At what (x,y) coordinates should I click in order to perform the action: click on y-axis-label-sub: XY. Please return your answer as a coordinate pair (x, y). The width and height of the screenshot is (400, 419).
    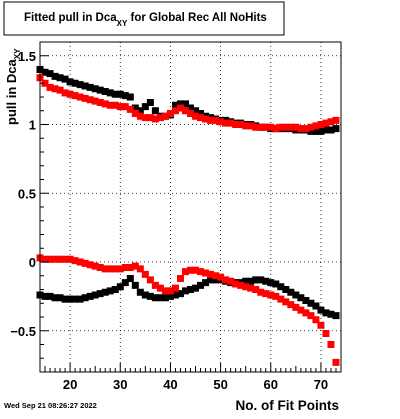
    Looking at the image, I should click on (17, 53).